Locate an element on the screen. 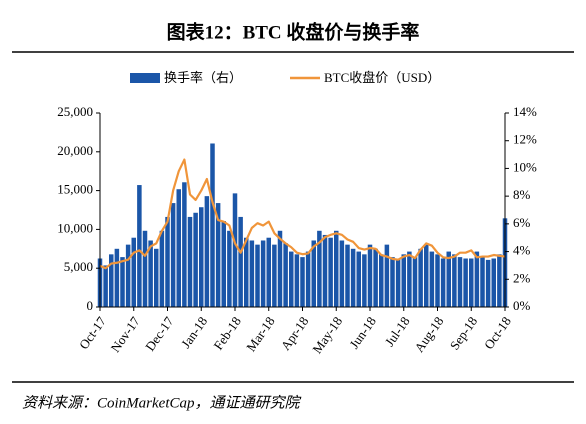  x-tick-label: Jul-18 is located at coordinates (397, 331).